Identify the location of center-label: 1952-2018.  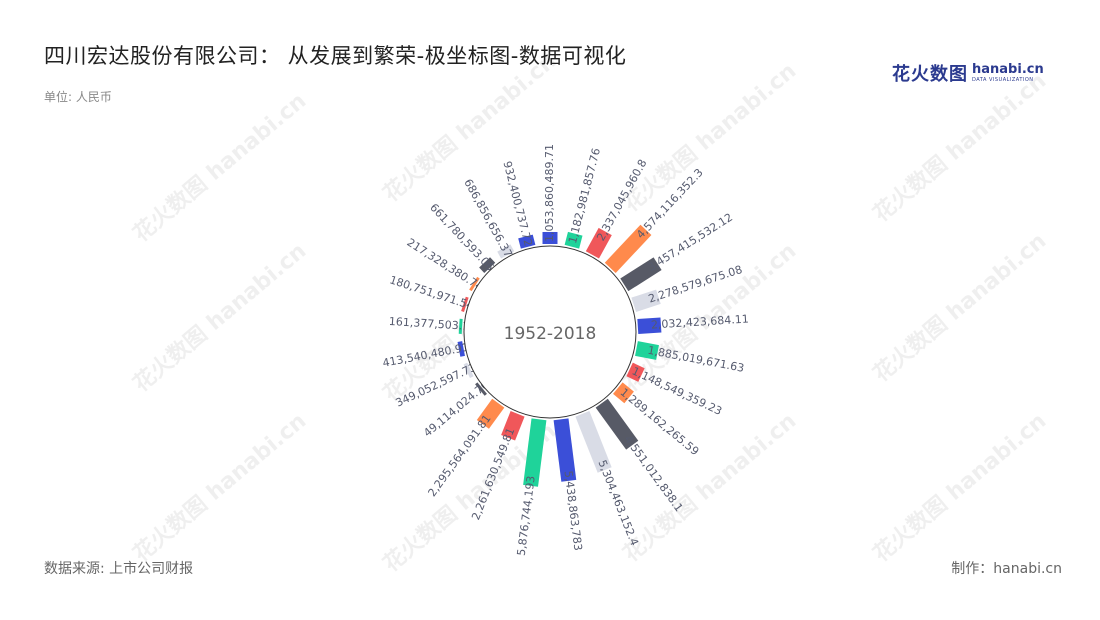
(550, 334).